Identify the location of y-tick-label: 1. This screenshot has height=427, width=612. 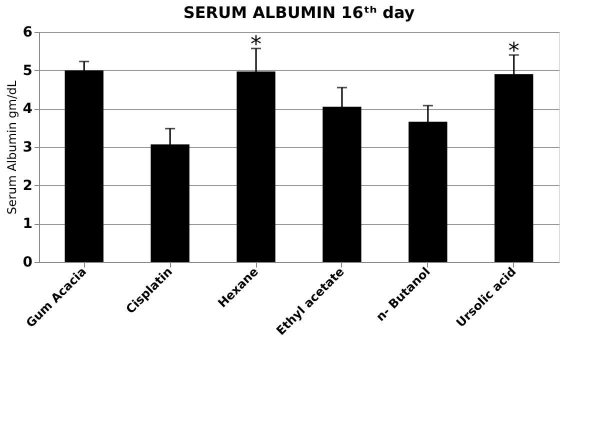
(27, 224).